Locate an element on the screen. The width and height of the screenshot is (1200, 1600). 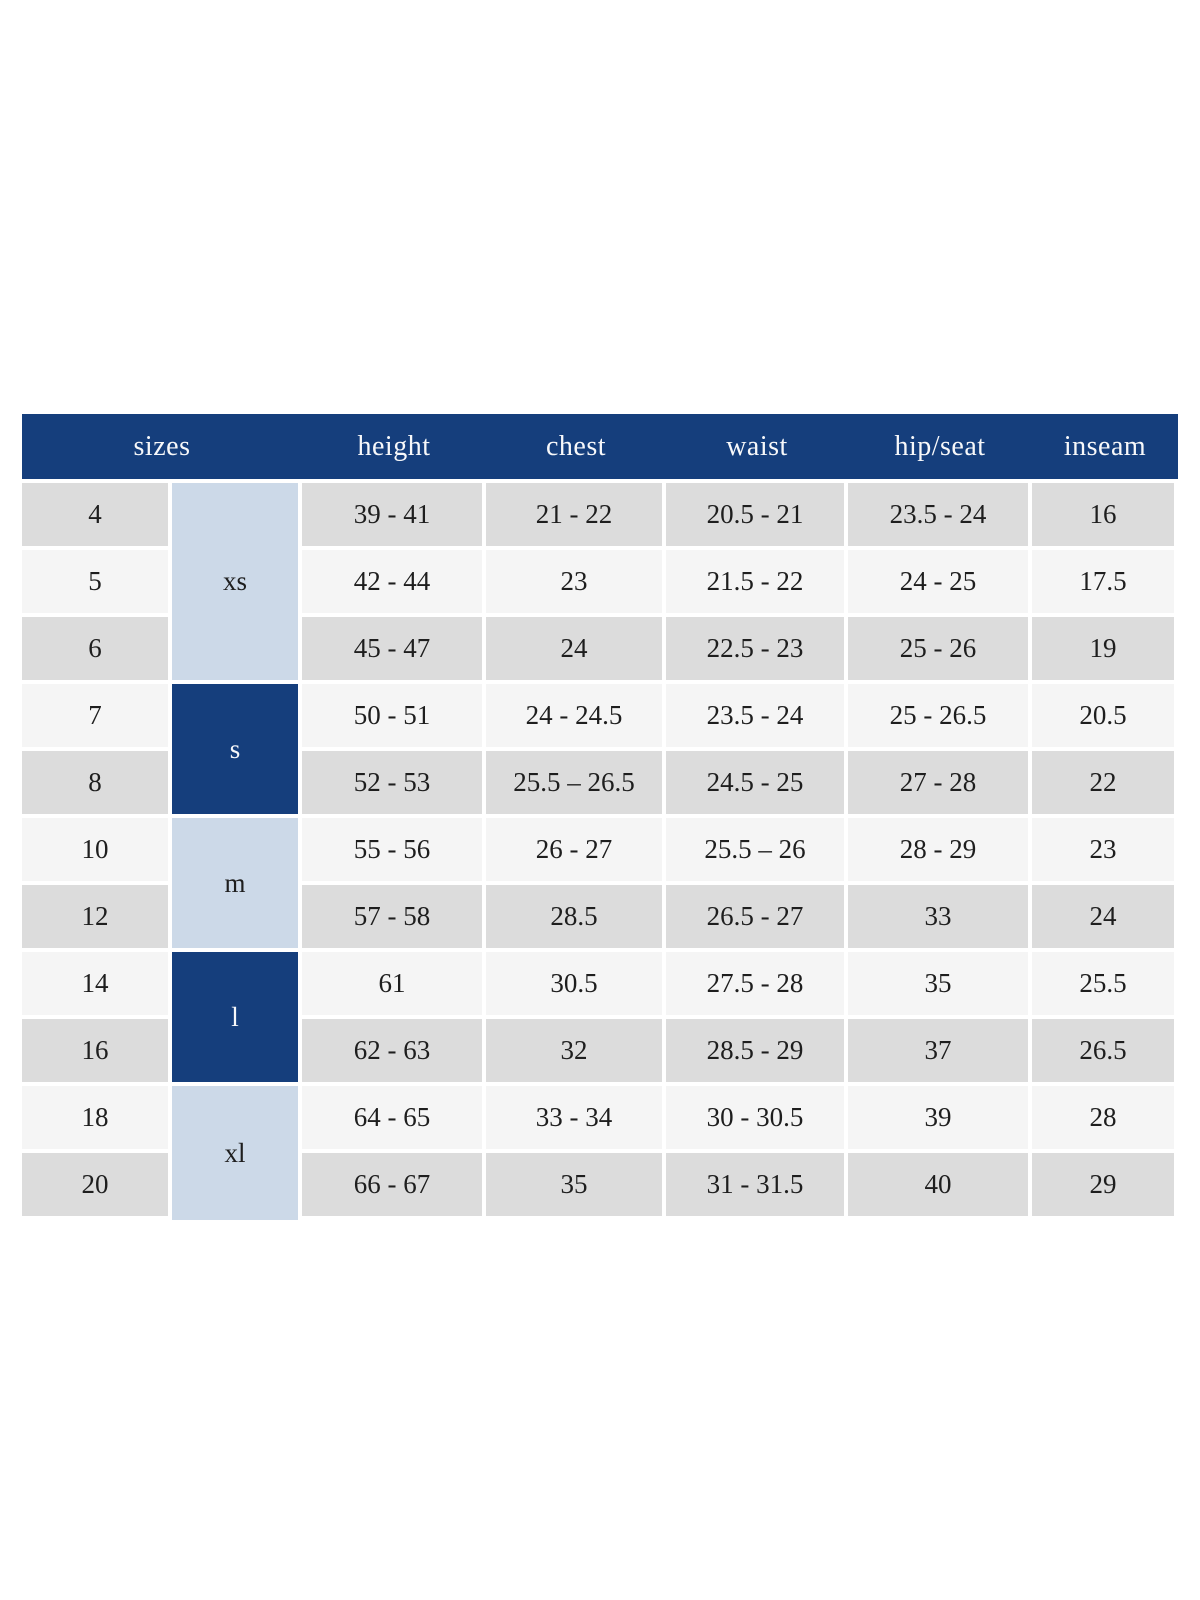
size-cell: 10 is located at coordinates (97, 851).